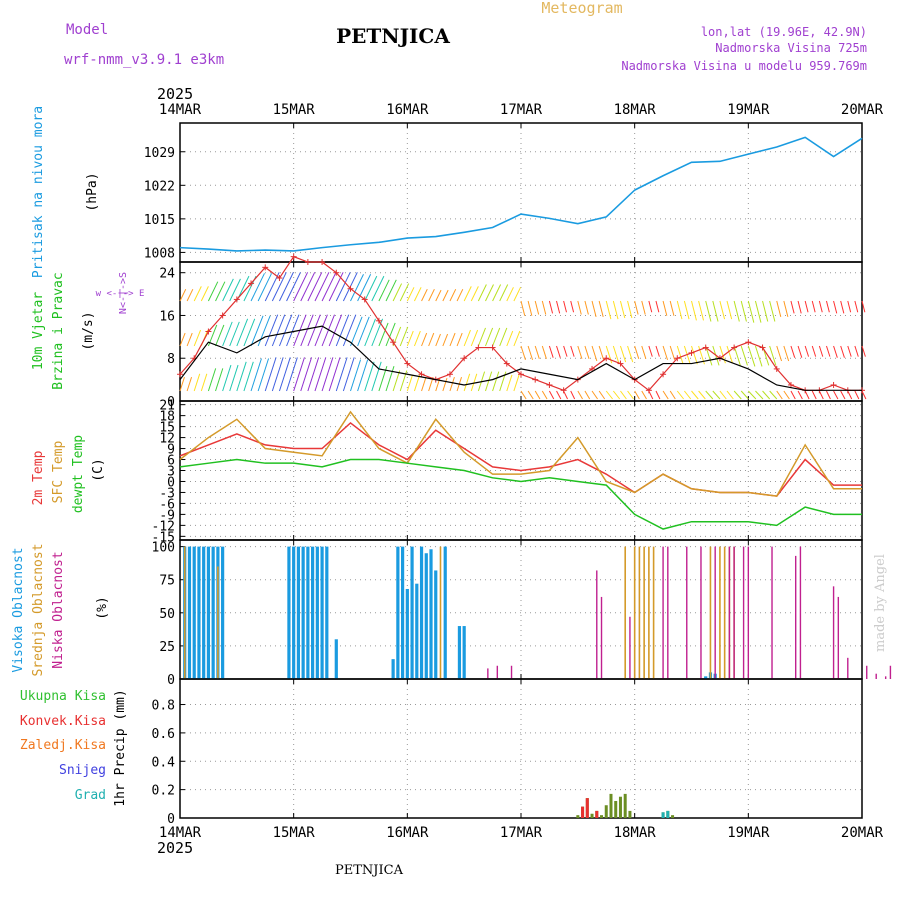  I want to click on credit-text: made by Angel, so click(880, 603).